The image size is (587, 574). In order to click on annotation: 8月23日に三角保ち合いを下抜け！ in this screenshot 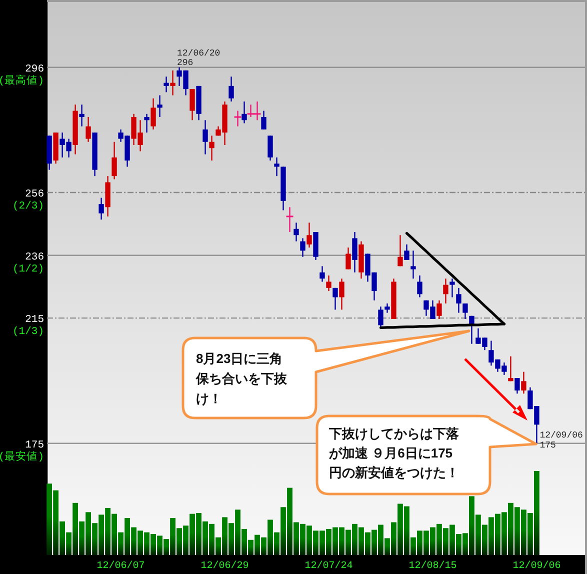, I will do `click(241, 378)`.